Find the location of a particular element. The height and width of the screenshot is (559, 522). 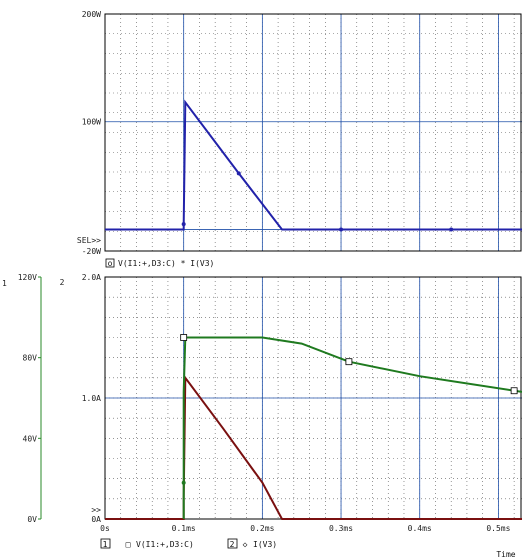

x-axis-label: Time is located at coordinates (505, 554).